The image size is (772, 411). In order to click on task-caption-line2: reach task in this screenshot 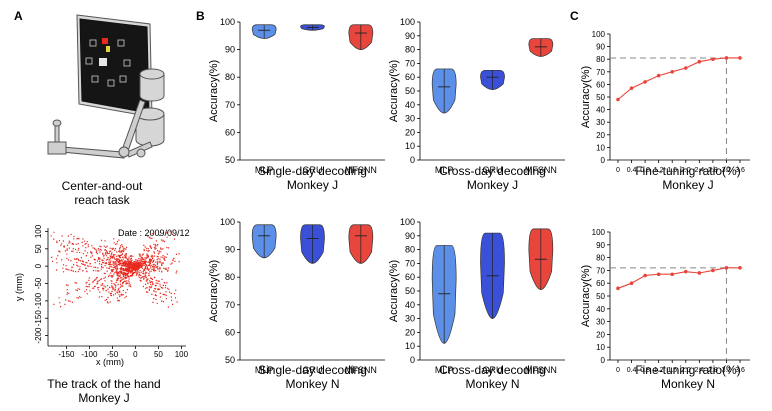, I will do `click(102, 200)`.